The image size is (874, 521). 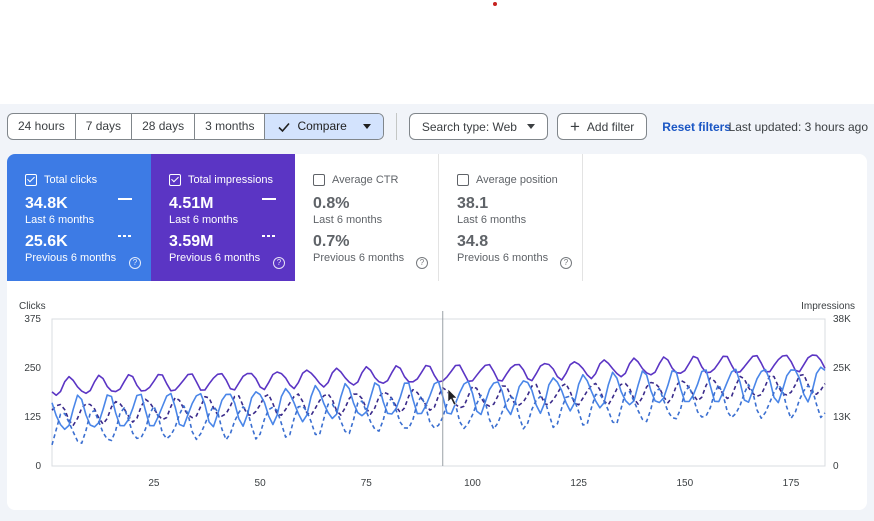 I want to click on x-tick-label: 75, so click(x=367, y=483).